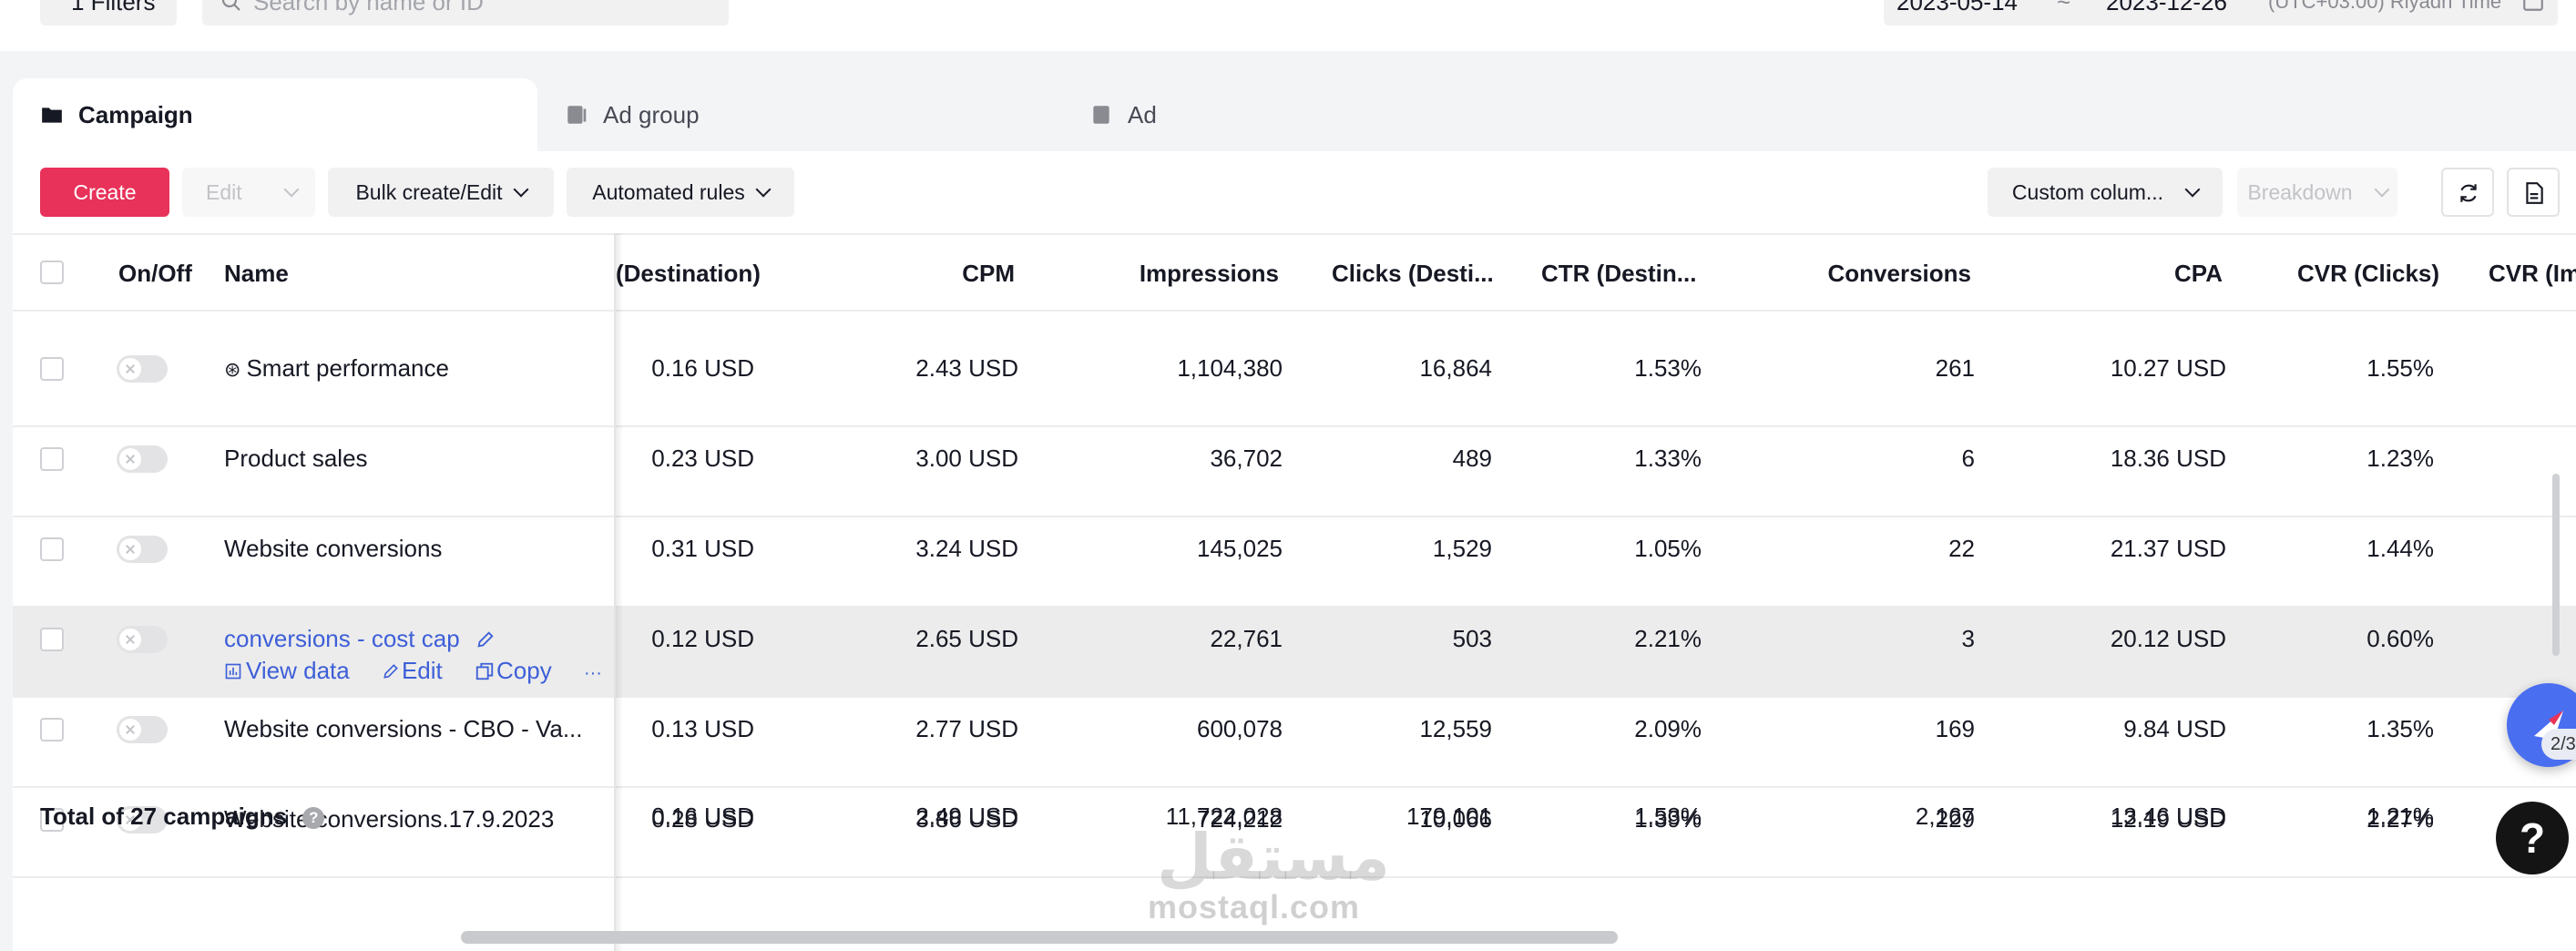  I want to click on campaign-name: Website conversions, so click(333, 549).